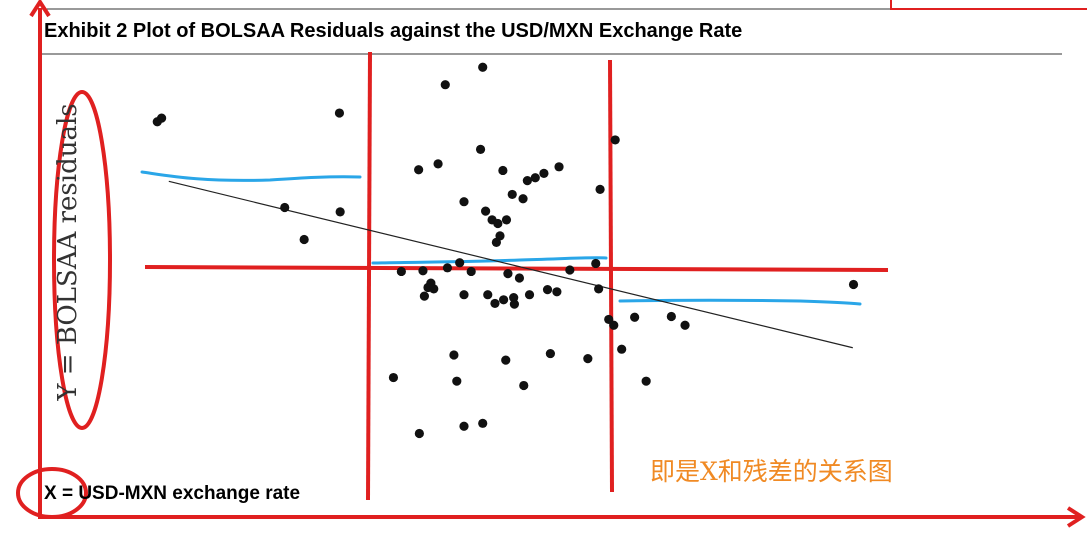 The height and width of the screenshot is (534, 1087). What do you see at coordinates (52, 493) in the screenshot?
I see `red-xlabel-circle` at bounding box center [52, 493].